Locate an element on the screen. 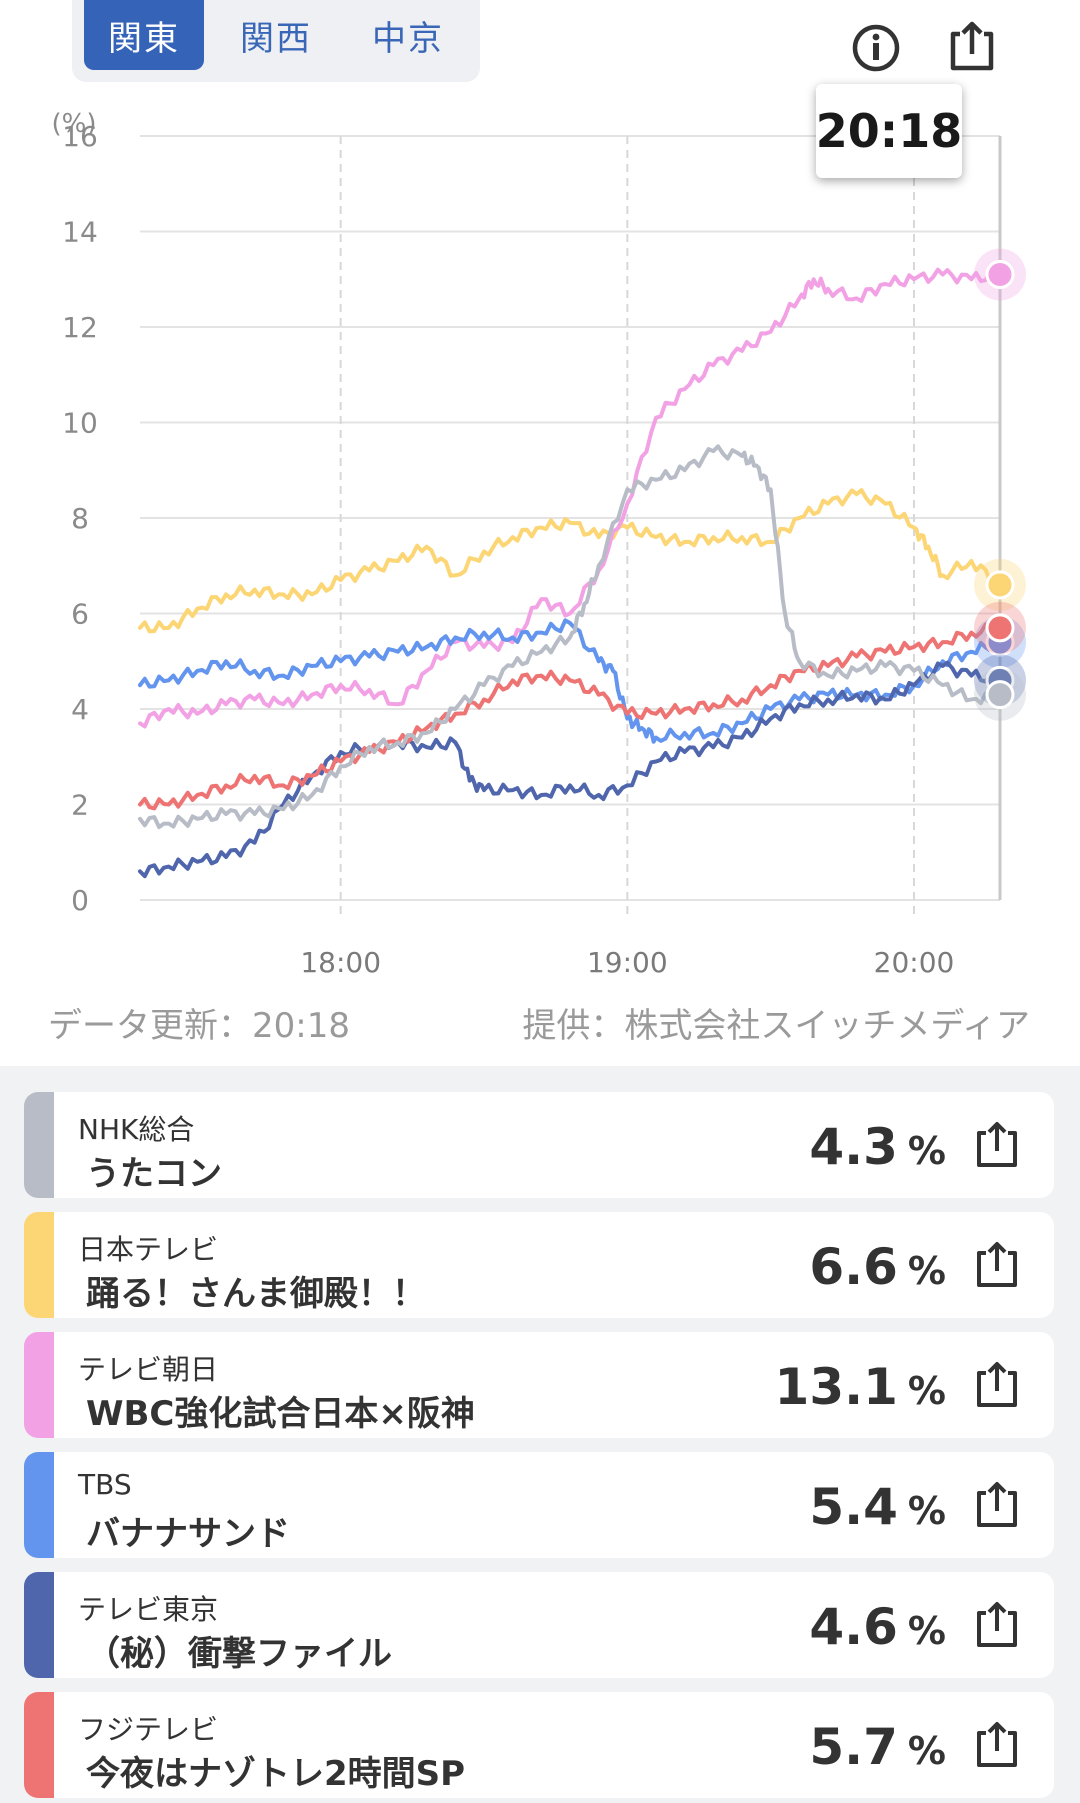 The image size is (1080, 1803). y-axis-unit: (%) is located at coordinates (74, 124).